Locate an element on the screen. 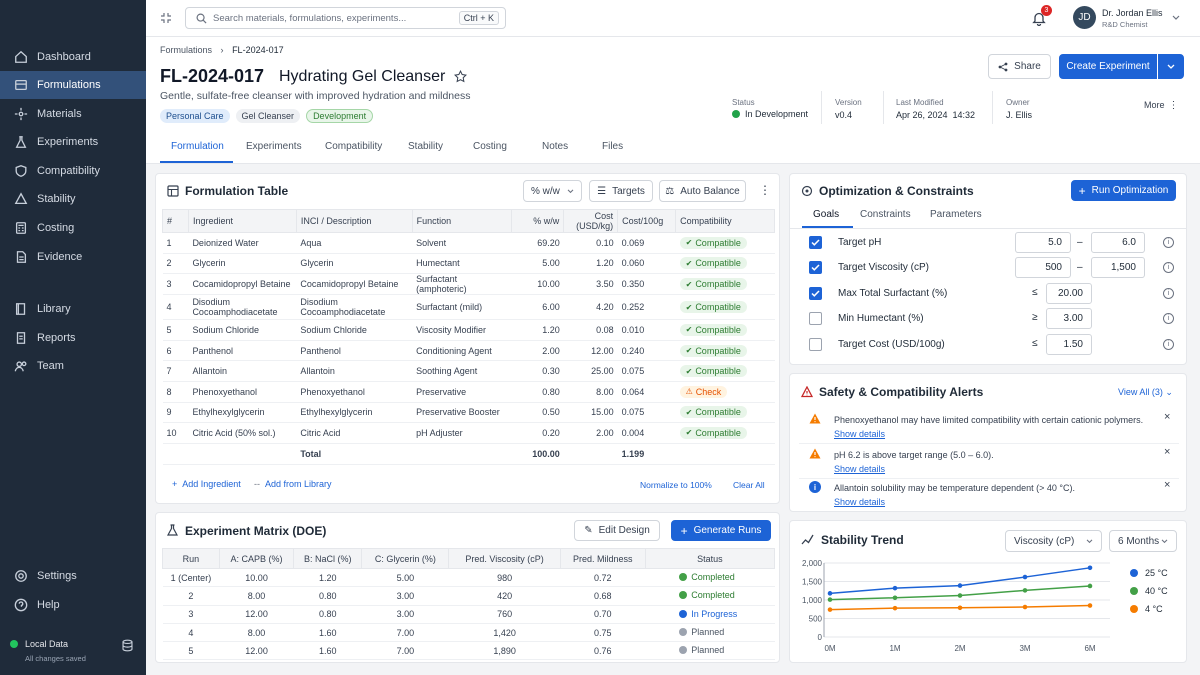  breadcrumb-root: Formulations is located at coordinates (186, 50).